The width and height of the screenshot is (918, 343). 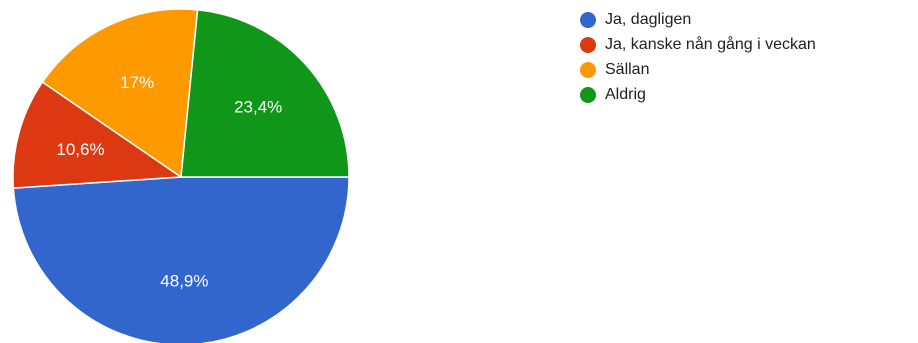 I want to click on pie-slice-aldrig, so click(x=265, y=93).